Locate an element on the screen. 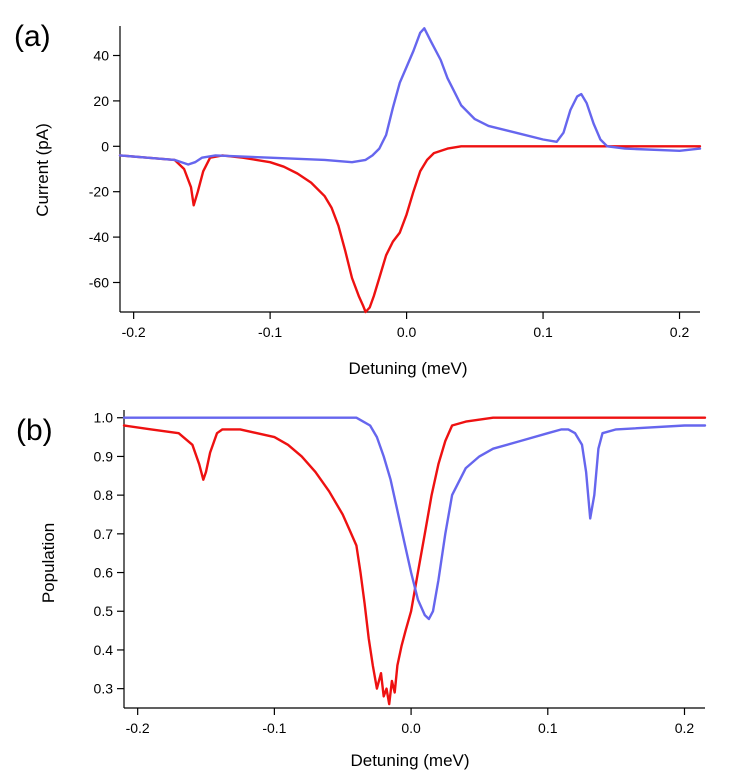 This screenshot has width=747, height=775. panel-b-ytick-label: 0.8 is located at coordinates (104, 495).